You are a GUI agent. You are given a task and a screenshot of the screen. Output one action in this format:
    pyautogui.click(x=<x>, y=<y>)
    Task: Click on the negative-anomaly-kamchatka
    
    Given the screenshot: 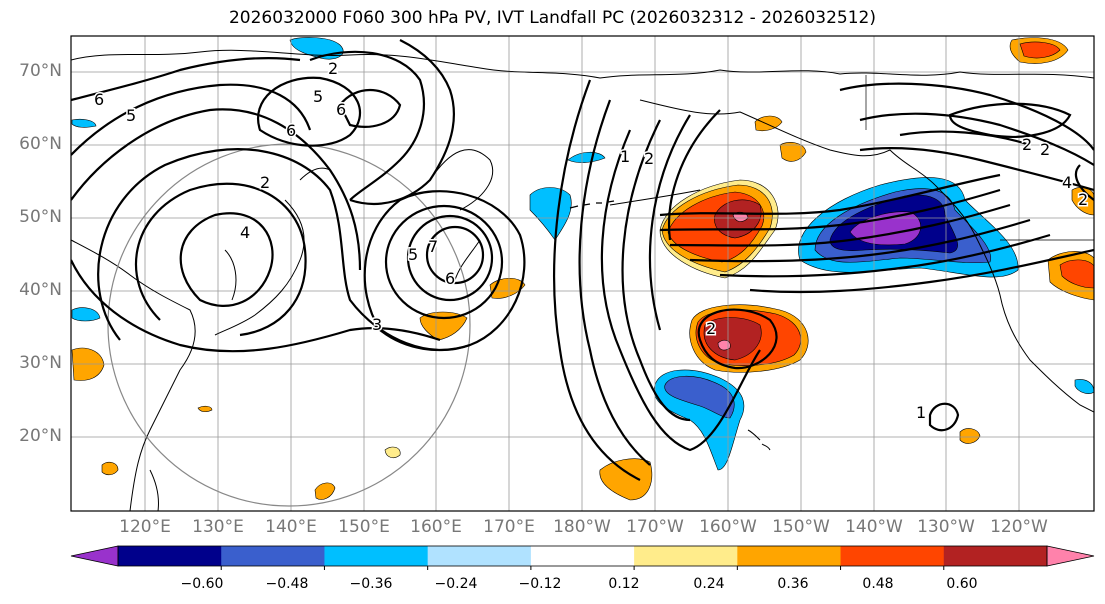 What is the action you would take?
    pyautogui.click(x=567, y=196)
    